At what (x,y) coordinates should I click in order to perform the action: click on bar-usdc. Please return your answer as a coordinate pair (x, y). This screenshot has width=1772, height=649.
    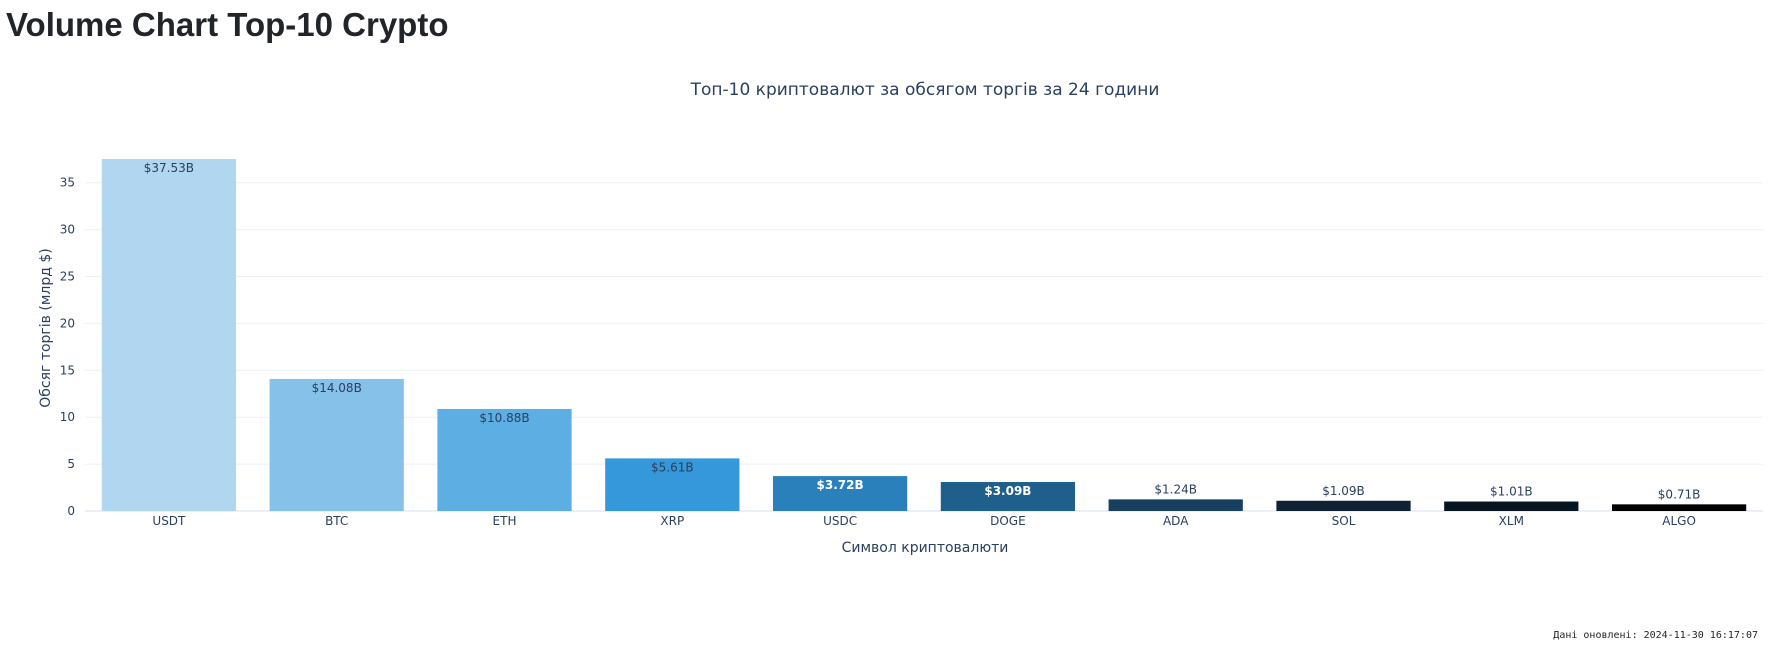
    Looking at the image, I should click on (840, 493).